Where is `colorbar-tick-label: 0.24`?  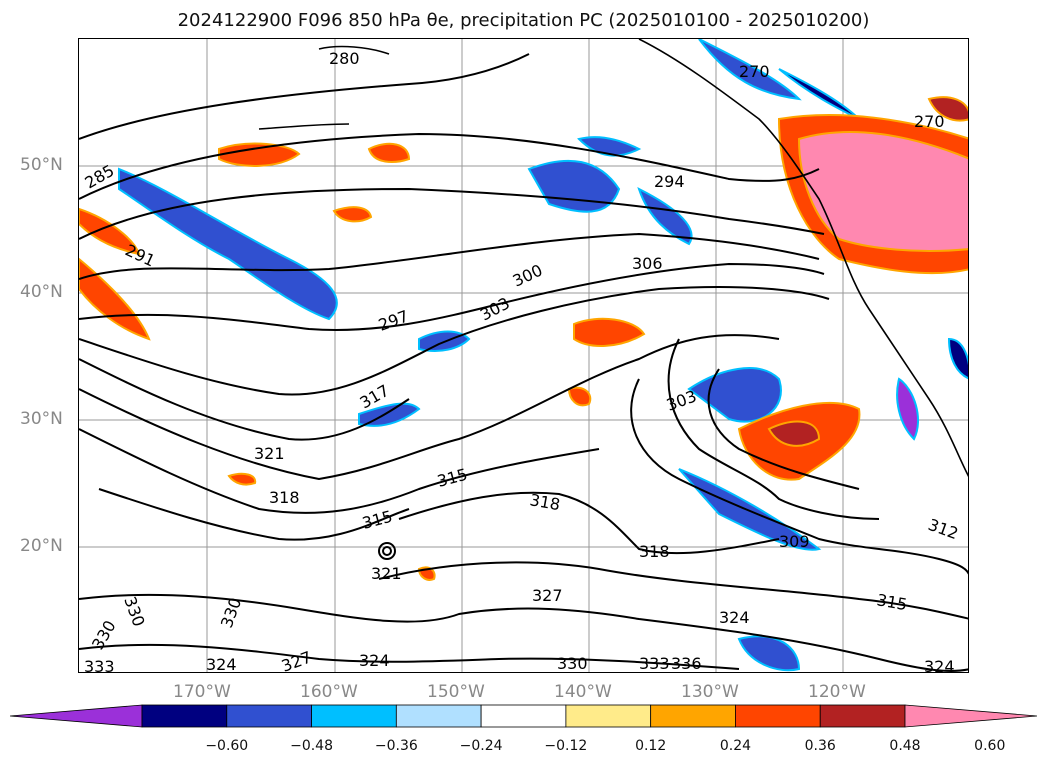
colorbar-tick-label: 0.24 is located at coordinates (735, 746).